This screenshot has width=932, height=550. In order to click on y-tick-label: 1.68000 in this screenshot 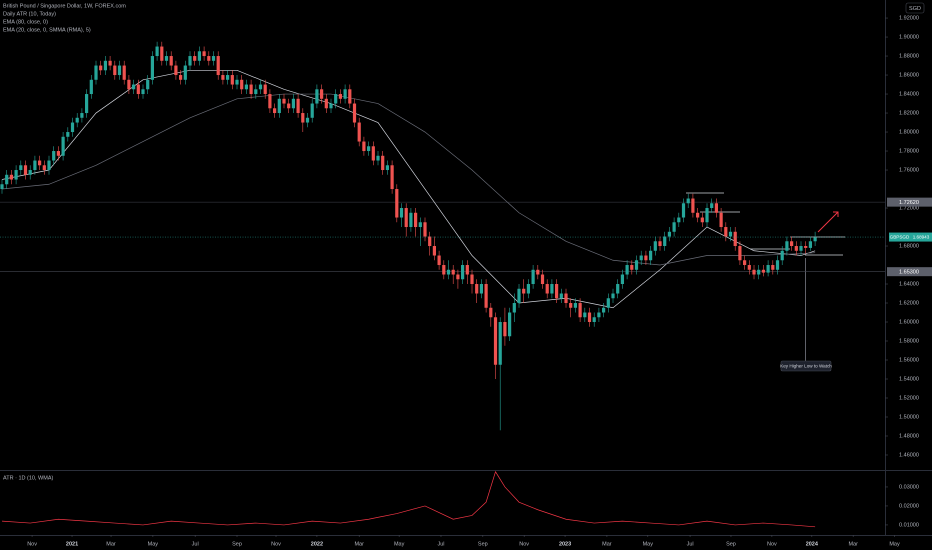, I will do `click(909, 246)`.